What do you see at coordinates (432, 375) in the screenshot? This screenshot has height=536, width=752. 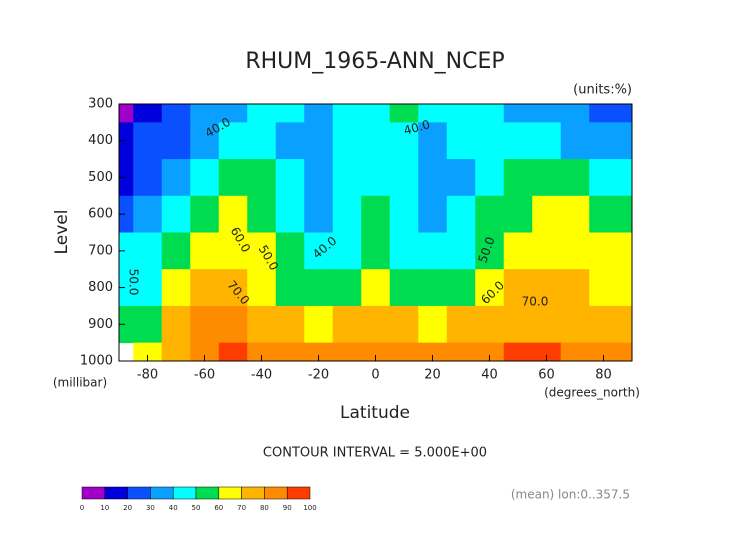 I see `x-tick-label: 20` at bounding box center [432, 375].